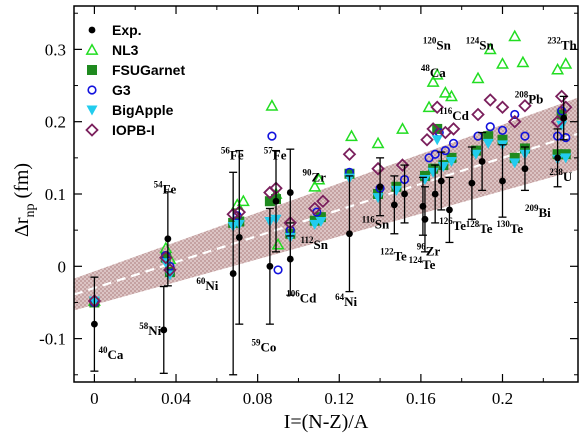  I want to click on nucleus-mass: 48, so click(426, 68).